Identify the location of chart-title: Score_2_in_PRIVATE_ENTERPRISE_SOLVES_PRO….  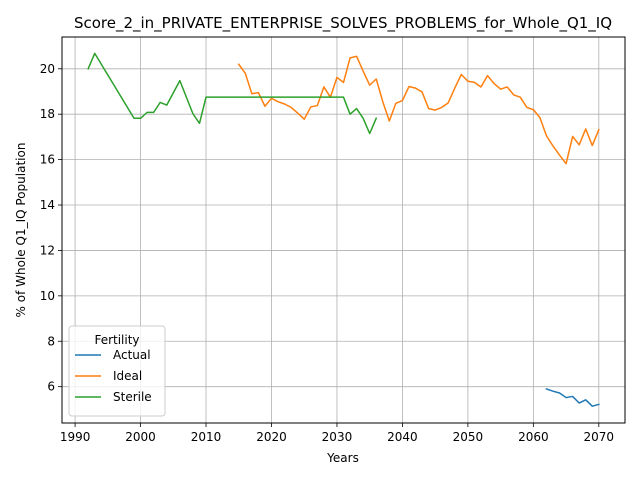
(343, 23).